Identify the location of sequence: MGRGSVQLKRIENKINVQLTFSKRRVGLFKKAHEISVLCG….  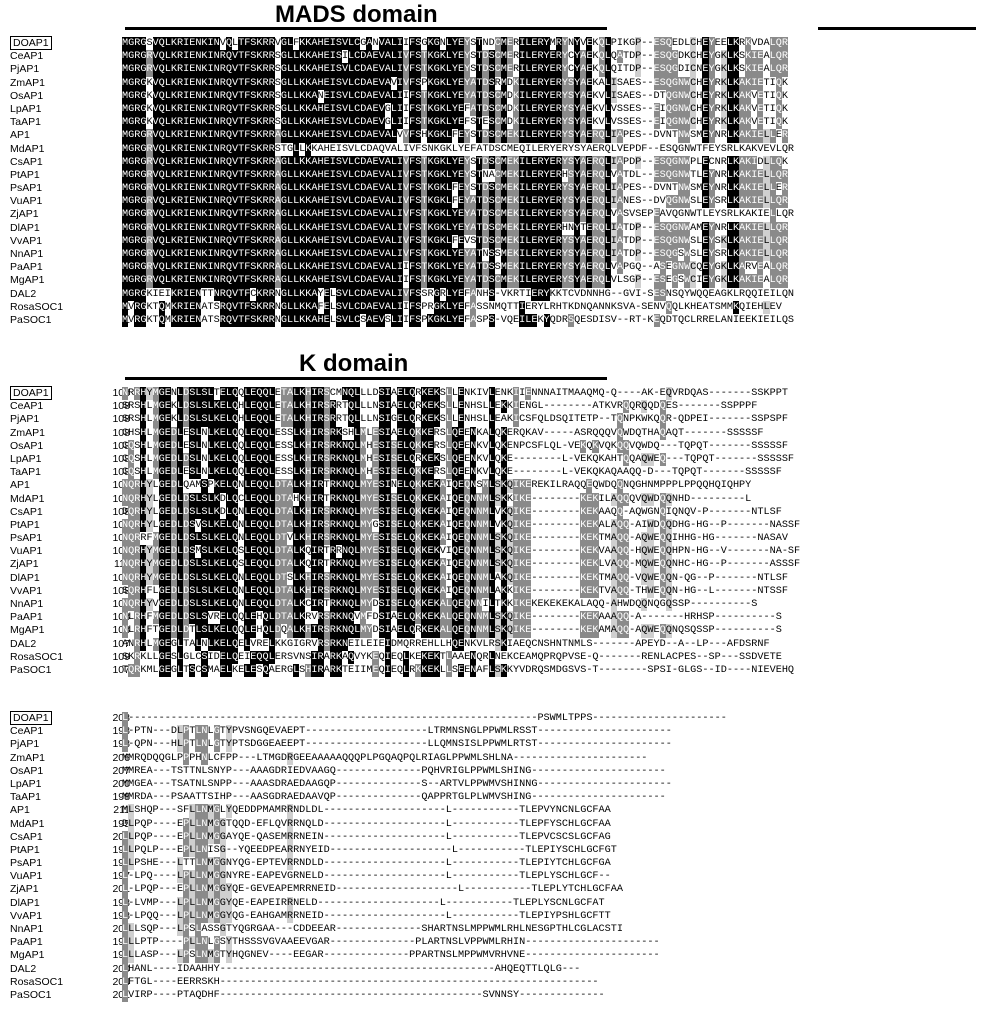
(455, 44).